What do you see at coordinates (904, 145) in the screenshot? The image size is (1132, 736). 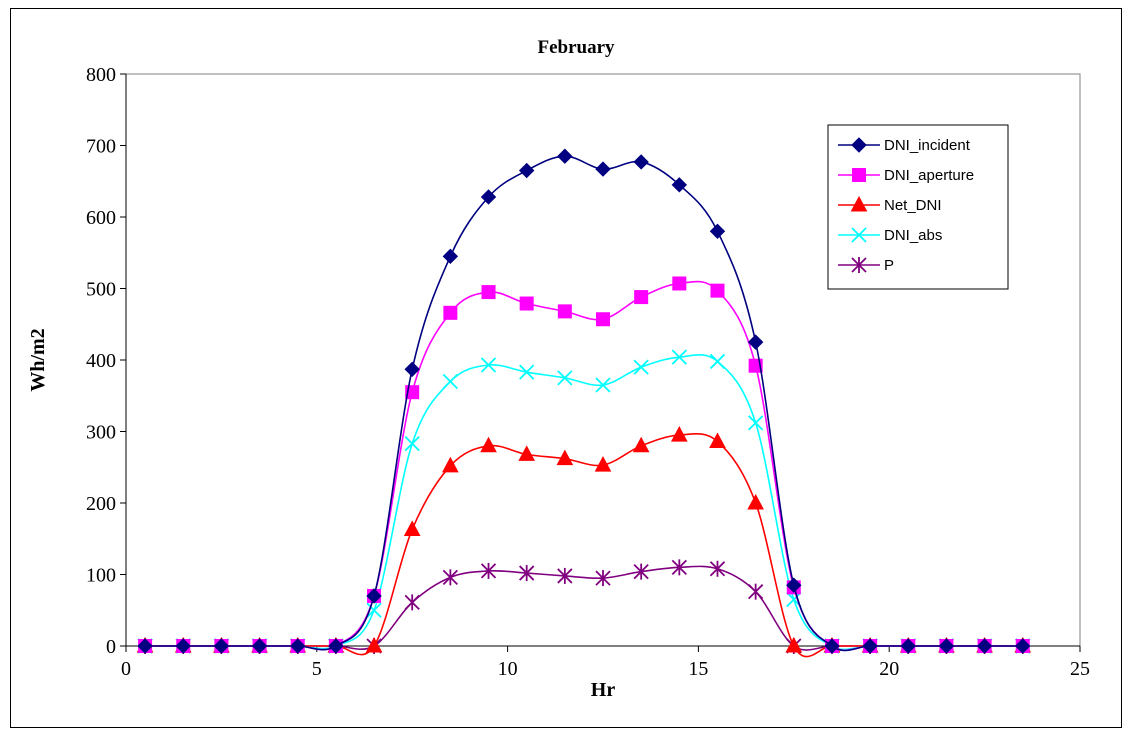 I see `legend-item: DNI_incident` at bounding box center [904, 145].